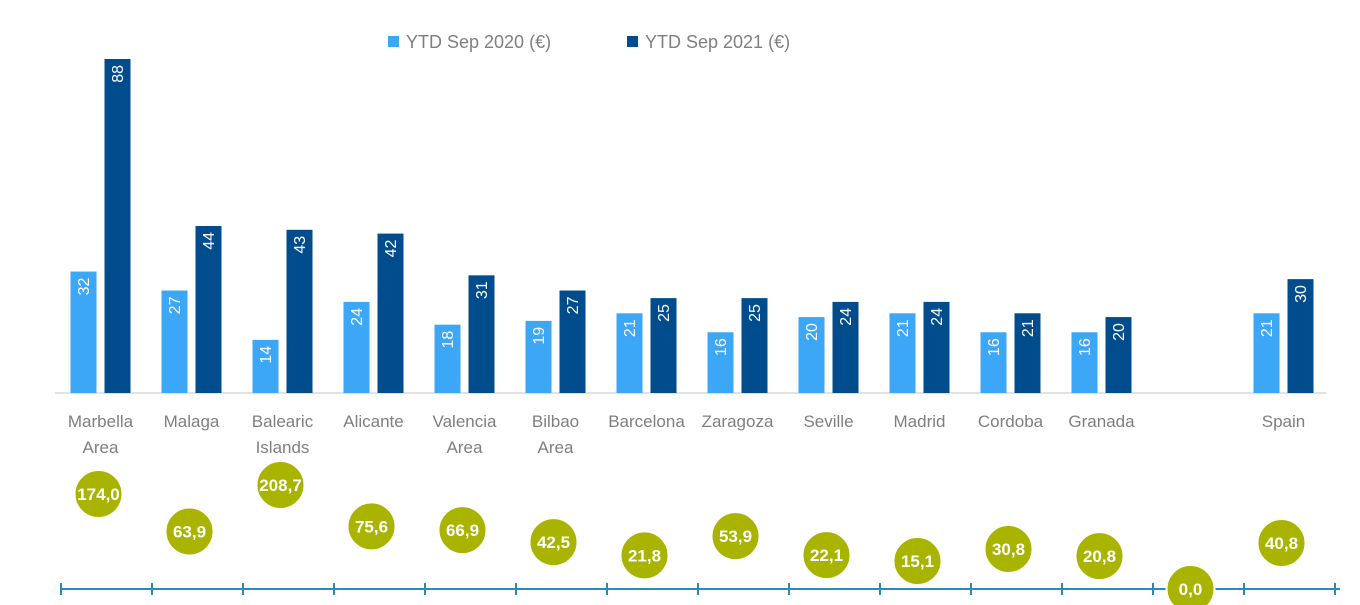 The height and width of the screenshot is (605, 1360). I want to click on category-label-6: Barcelona, so click(646, 421).